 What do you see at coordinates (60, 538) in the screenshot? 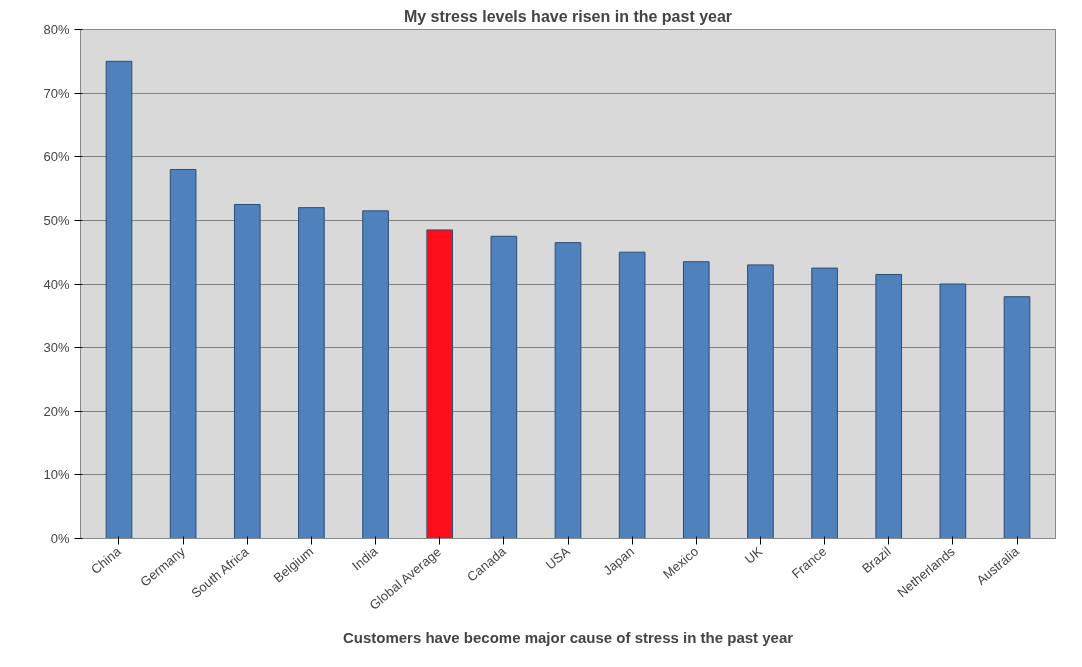
I see `y-tick-label: 0%` at bounding box center [60, 538].